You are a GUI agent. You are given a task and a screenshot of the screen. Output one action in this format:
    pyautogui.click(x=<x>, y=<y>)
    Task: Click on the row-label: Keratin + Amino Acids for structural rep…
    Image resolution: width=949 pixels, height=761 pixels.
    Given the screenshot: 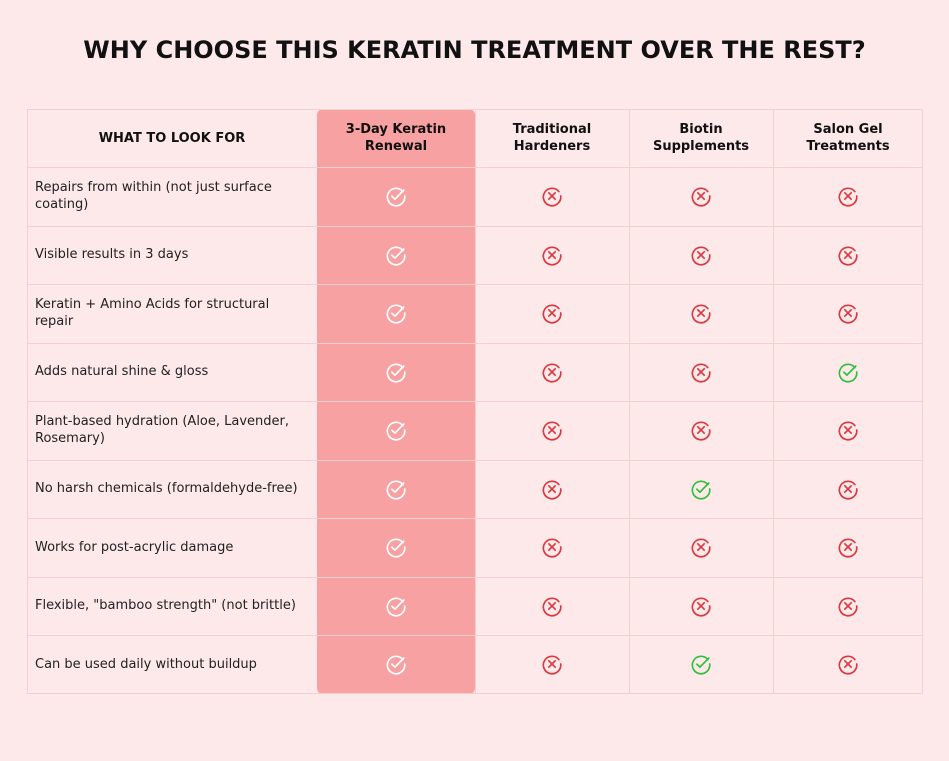 What is the action you would take?
    pyautogui.click(x=152, y=313)
    